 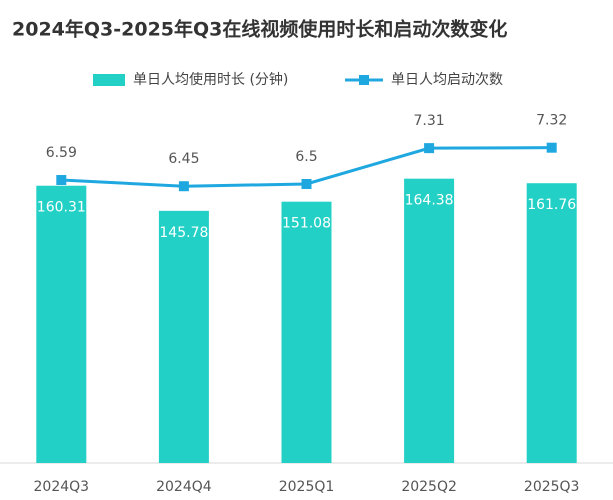 I want to click on line-value-label: 6.45, so click(x=183, y=159).